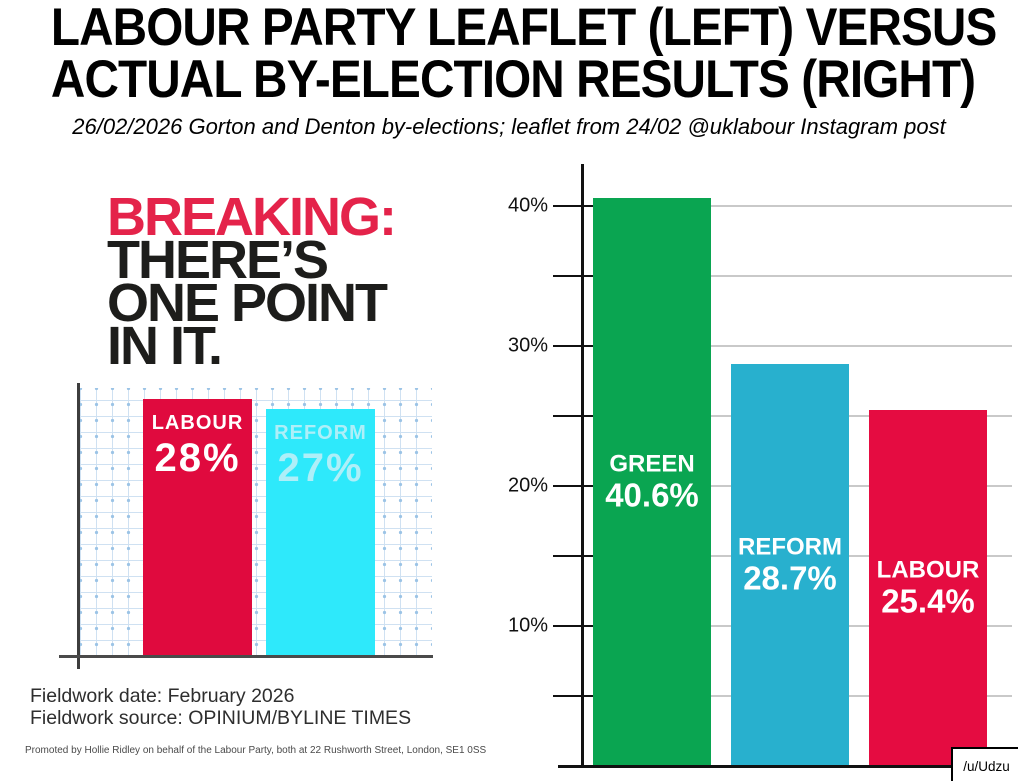 The image size is (1018, 781). I want to click on results-bar-value: 25.4%, so click(928, 601).